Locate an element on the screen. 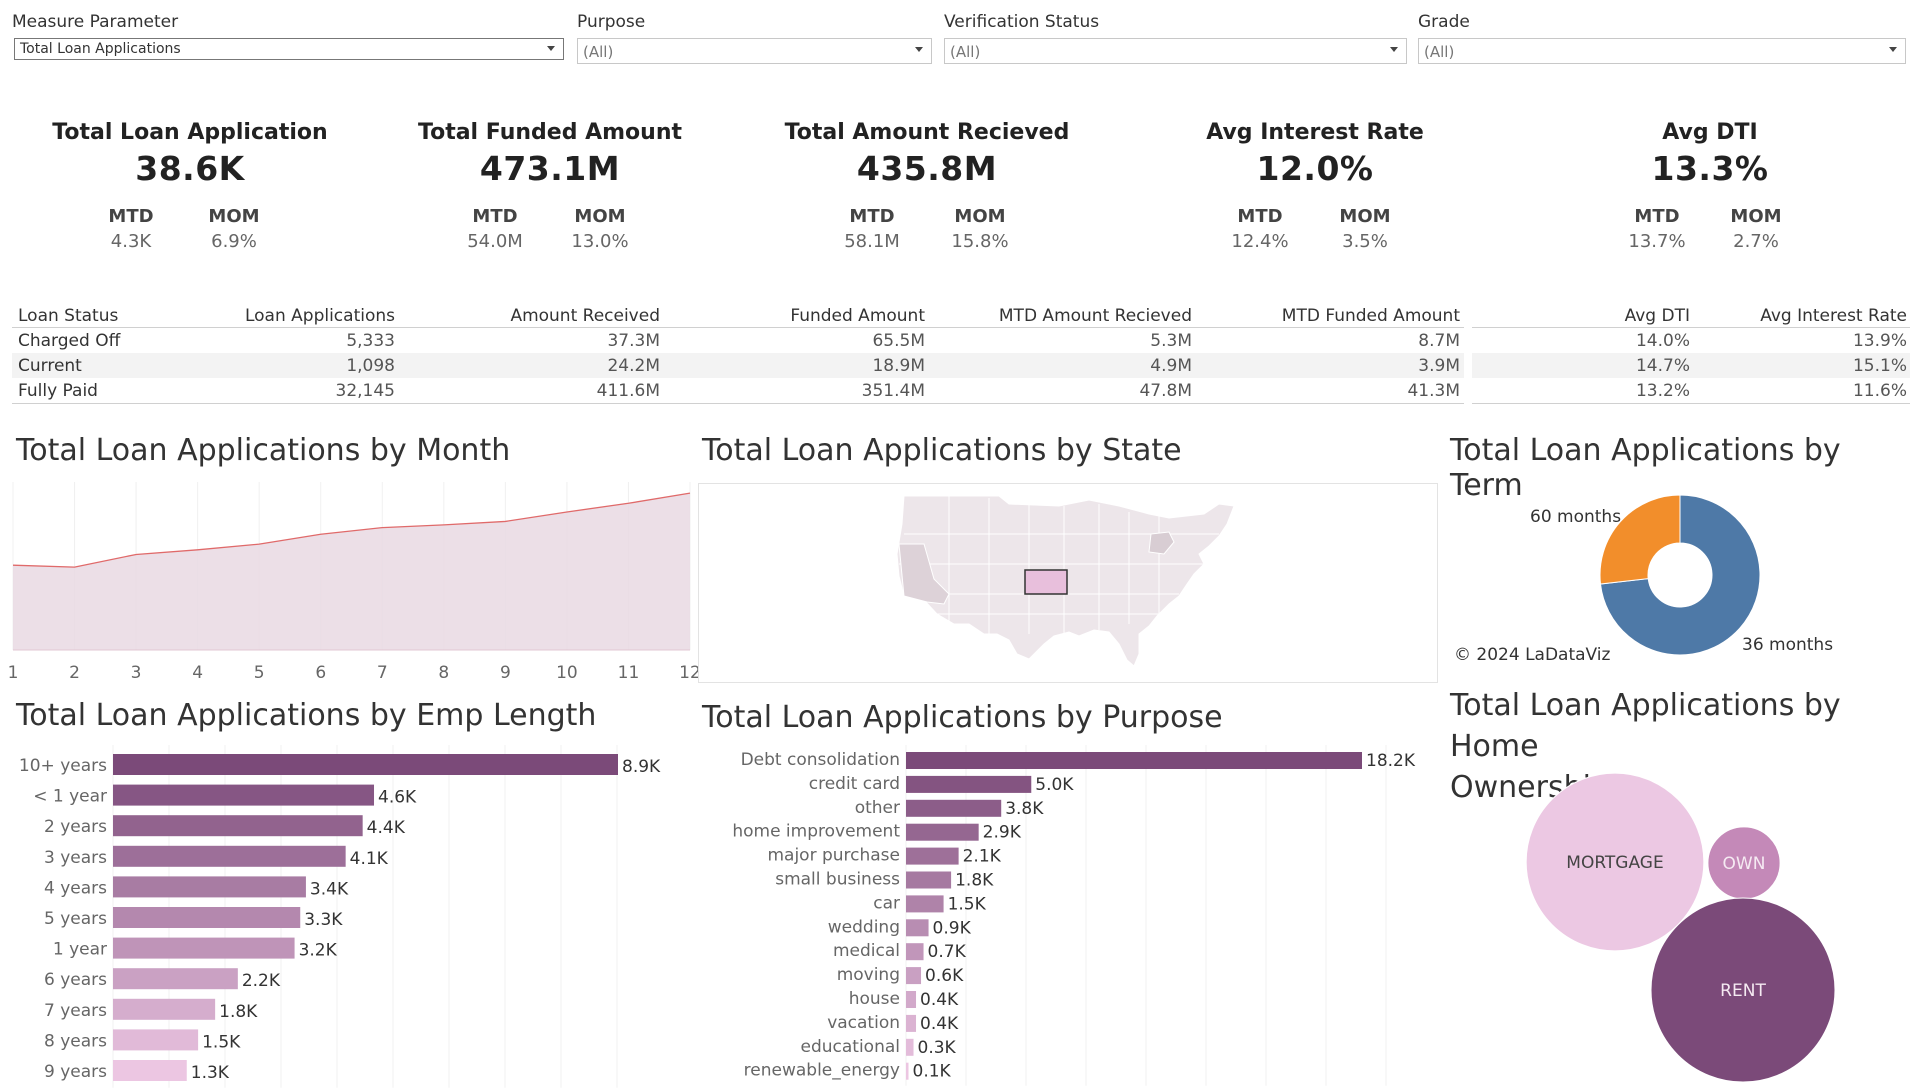 This screenshot has height=1089, width=1918. kpi-mom: MOM 6.9% is located at coordinates (234, 229).